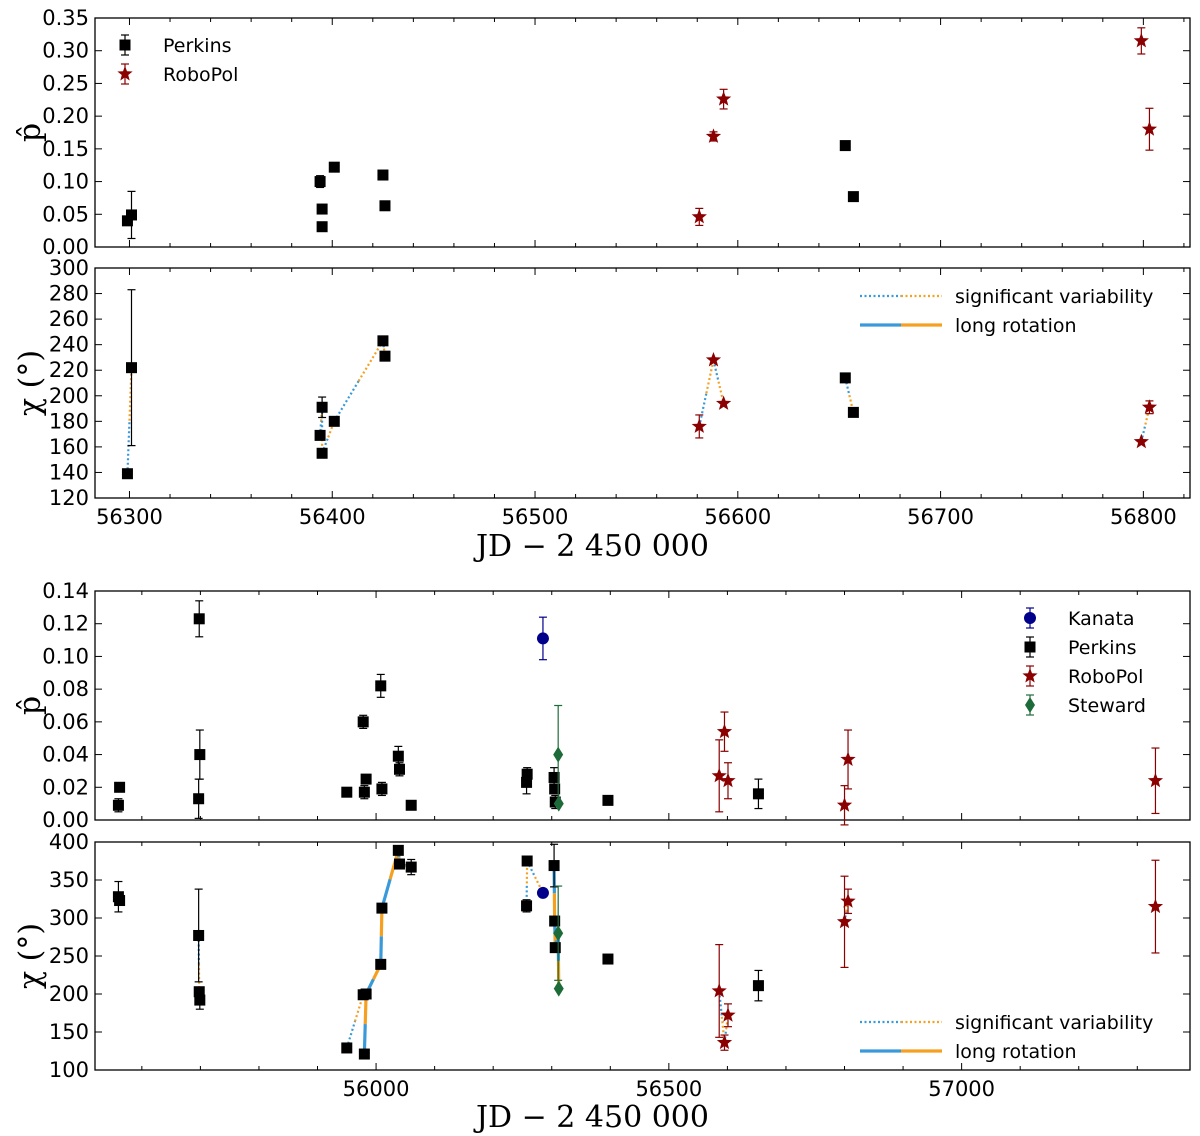 The height and width of the screenshot is (1136, 1200). I want to click on y-tick-label: 0.12, so click(65, 624).